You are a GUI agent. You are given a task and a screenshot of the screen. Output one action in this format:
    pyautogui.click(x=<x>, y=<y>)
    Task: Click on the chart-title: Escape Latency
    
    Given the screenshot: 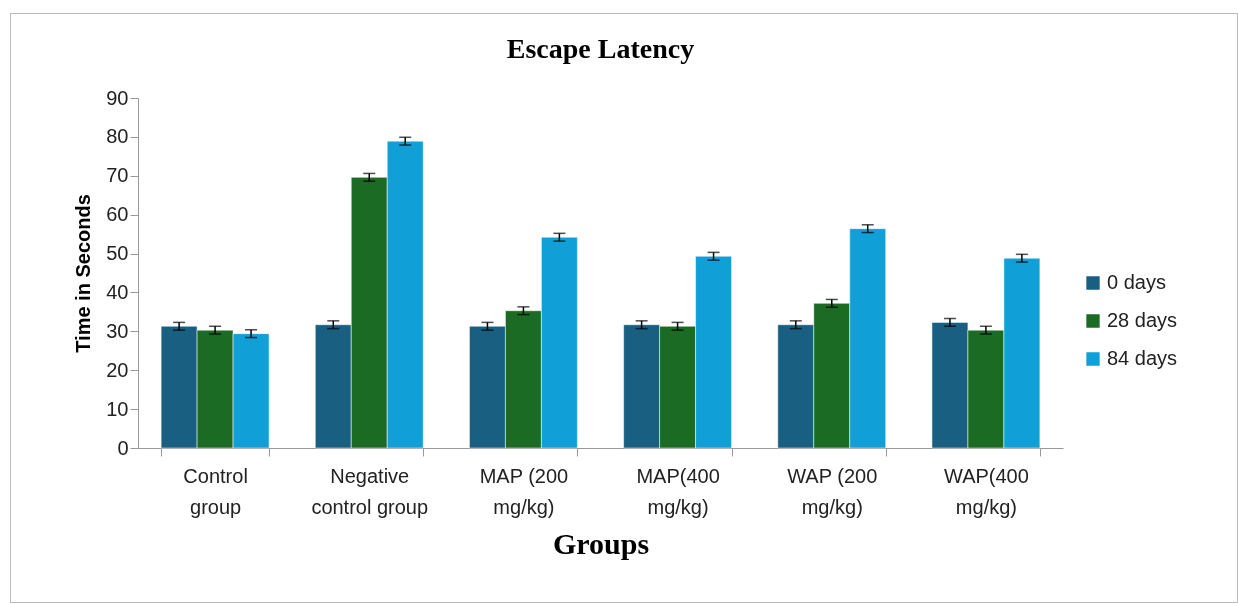 What is the action you would take?
    pyautogui.click(x=600, y=48)
    